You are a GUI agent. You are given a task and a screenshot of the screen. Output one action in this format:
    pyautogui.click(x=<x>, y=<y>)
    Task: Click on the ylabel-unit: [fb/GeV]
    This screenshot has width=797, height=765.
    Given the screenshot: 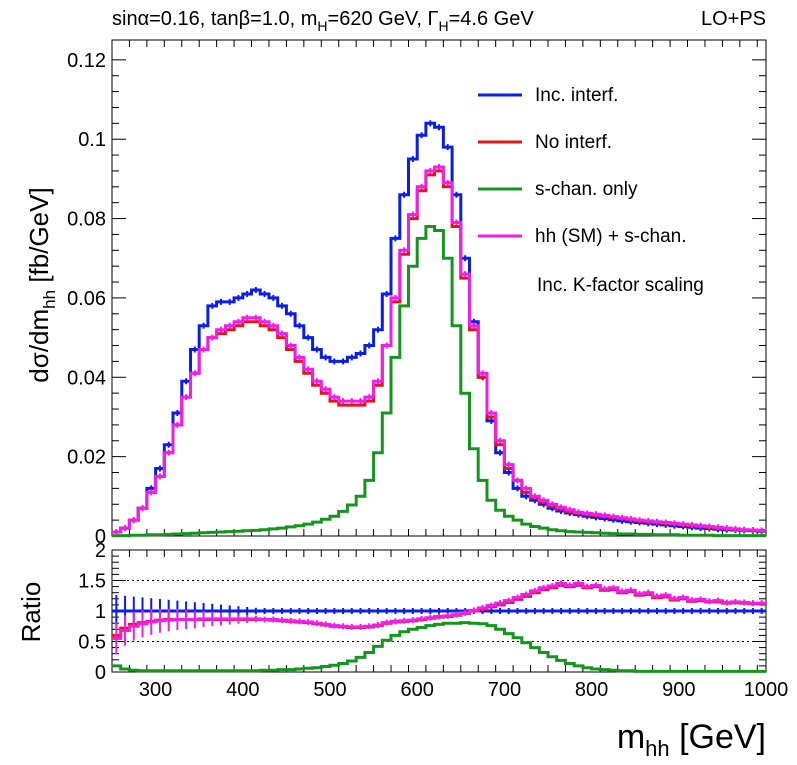 What is the action you would take?
    pyautogui.click(x=39, y=238)
    